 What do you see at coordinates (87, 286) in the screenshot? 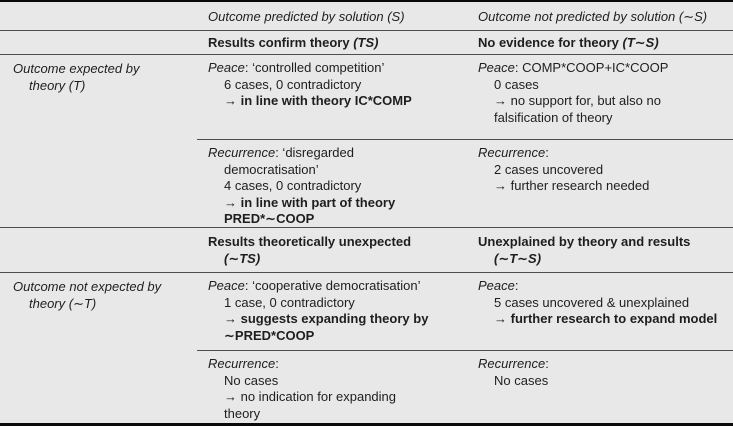
I see `row-label-line: Outcome not expected by` at bounding box center [87, 286].